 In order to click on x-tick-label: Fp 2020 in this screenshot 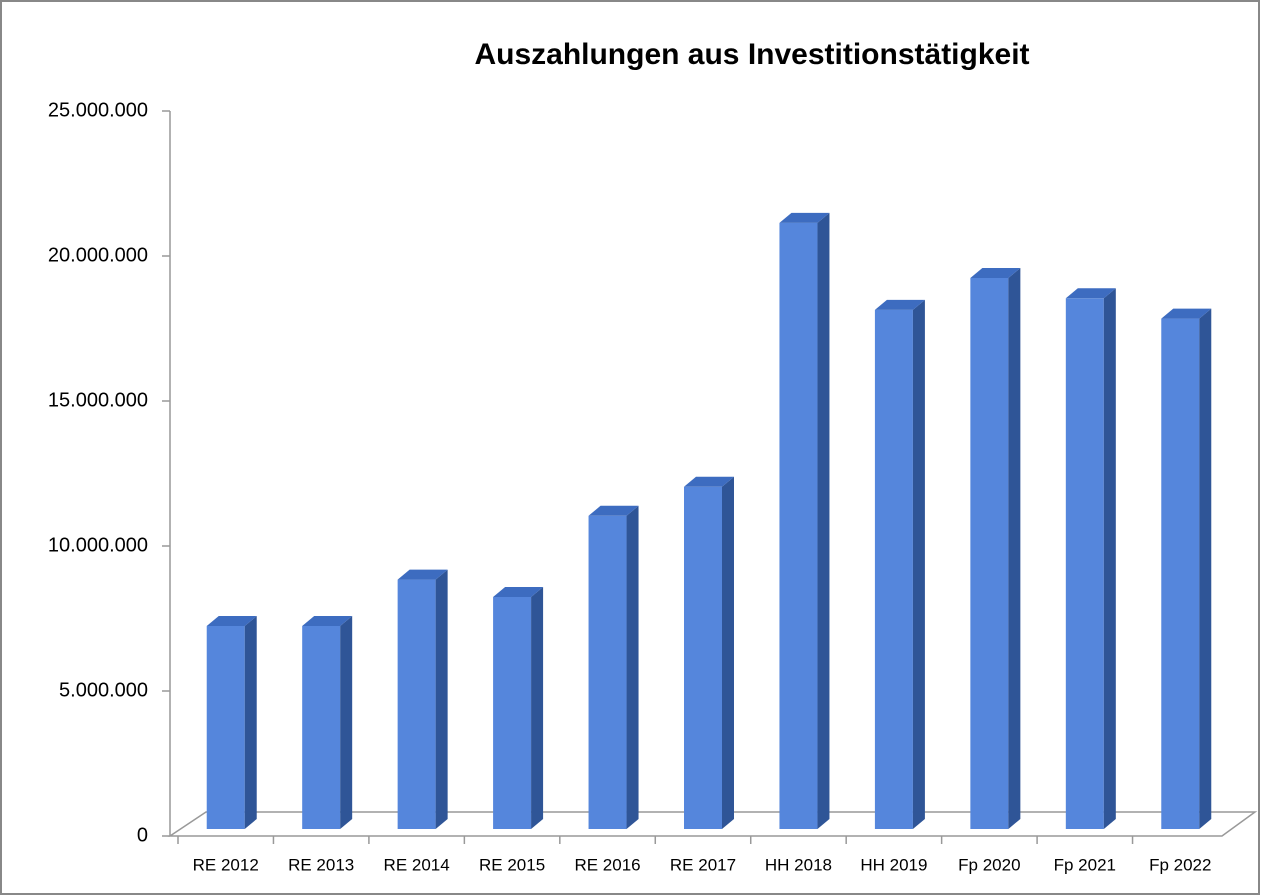, I will do `click(989, 864)`.